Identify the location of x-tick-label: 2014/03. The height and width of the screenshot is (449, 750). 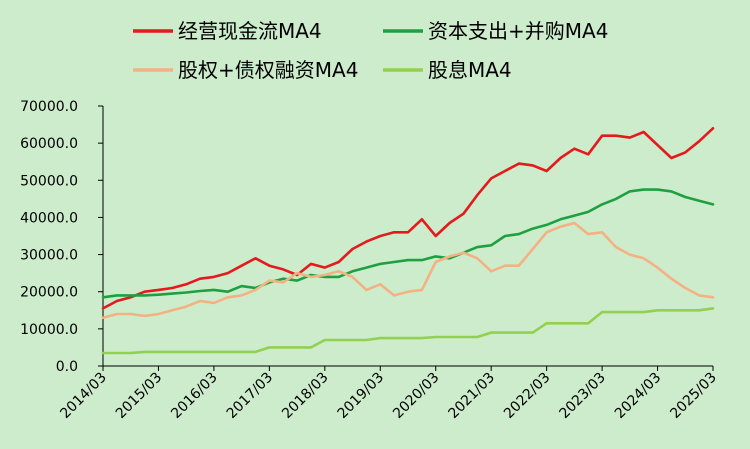
(83, 396).